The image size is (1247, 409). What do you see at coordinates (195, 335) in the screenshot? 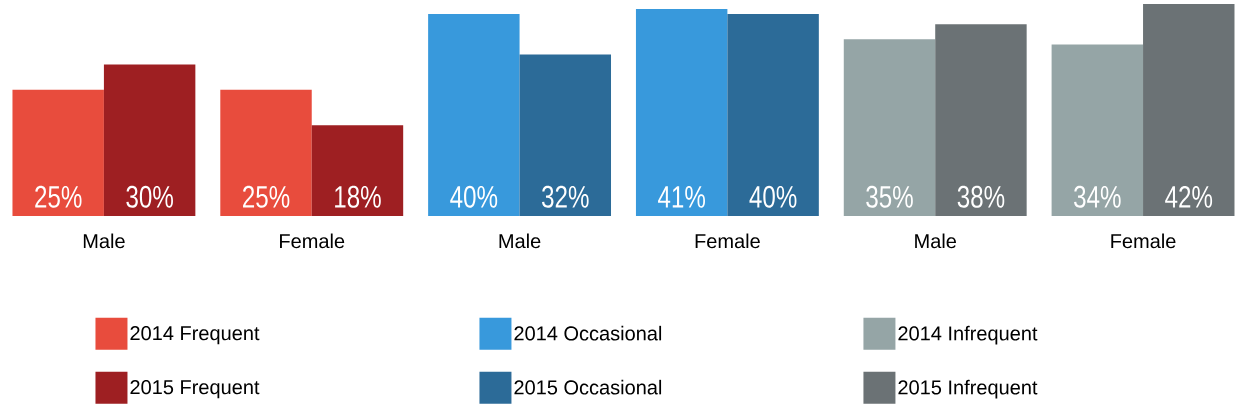
I see `legend-label: 2014 Frequent` at bounding box center [195, 335].